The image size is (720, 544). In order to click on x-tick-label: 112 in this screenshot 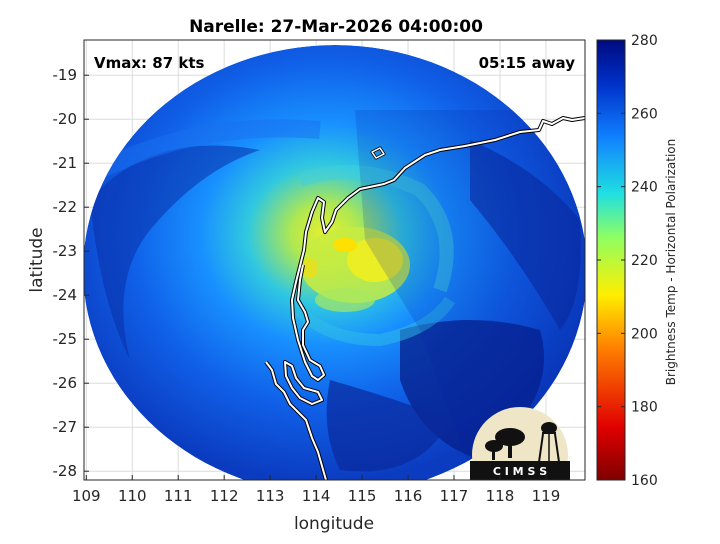, I will do `click(224, 496)`.